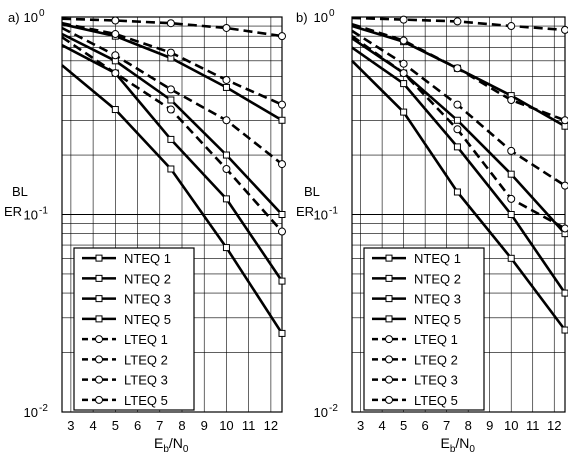  Describe the element at coordinates (472, 449) in the screenshot. I see `x-axis-label-sub: 0` at that location.